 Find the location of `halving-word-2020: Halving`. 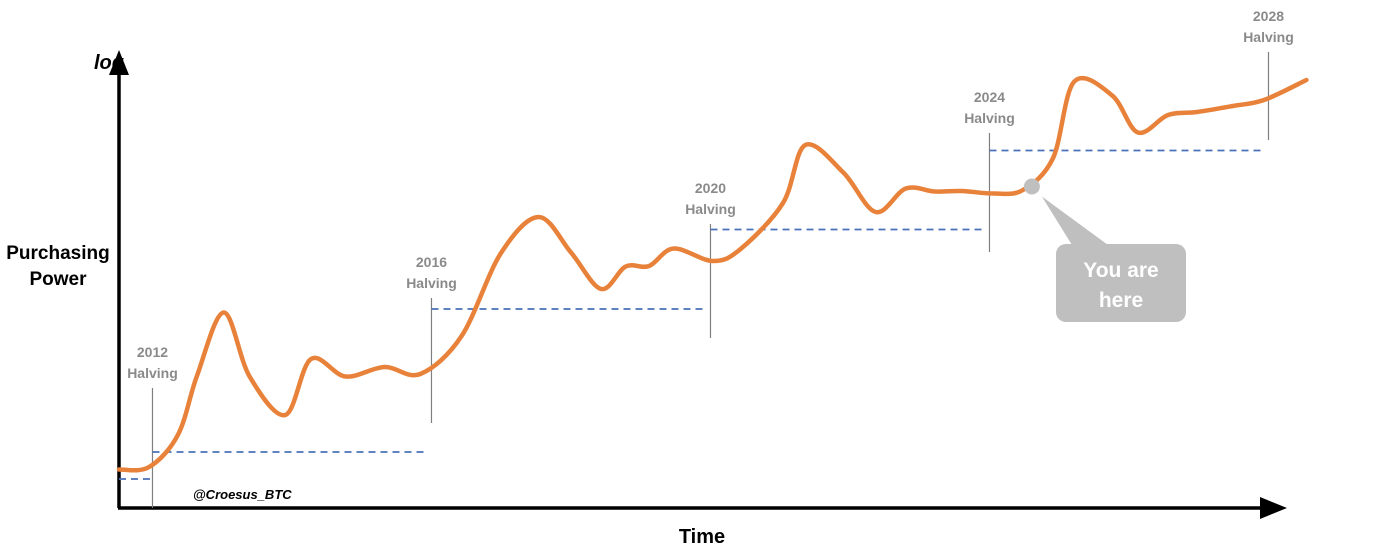

halving-word-2020: Halving is located at coordinates (710, 209).